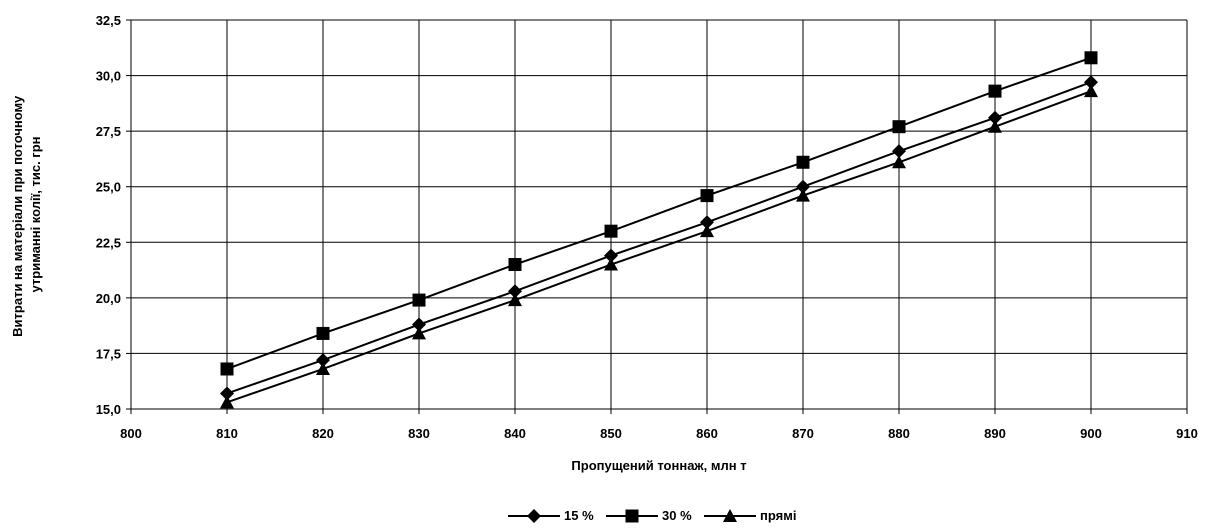 Image resolution: width=1218 pixels, height=528 pixels. Describe the element at coordinates (730, 515) in the screenshot. I see `legend-marker-triangle` at that location.